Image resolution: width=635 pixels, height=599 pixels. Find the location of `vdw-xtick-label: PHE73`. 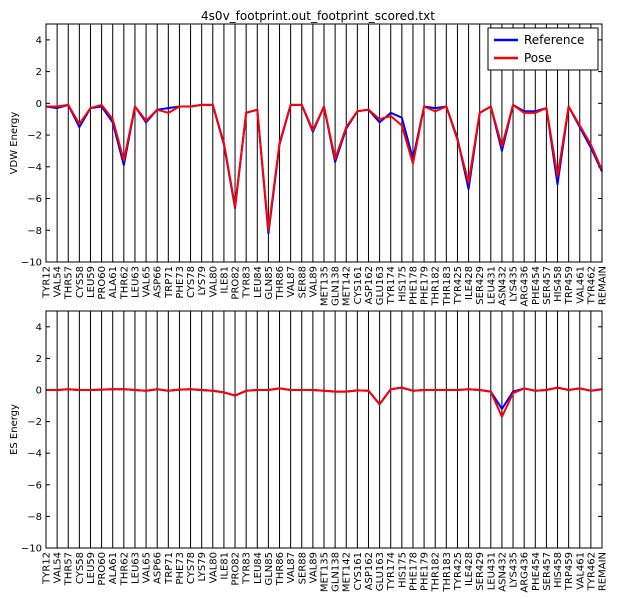

vdw-xtick-label: PHE73 is located at coordinates (180, 282).